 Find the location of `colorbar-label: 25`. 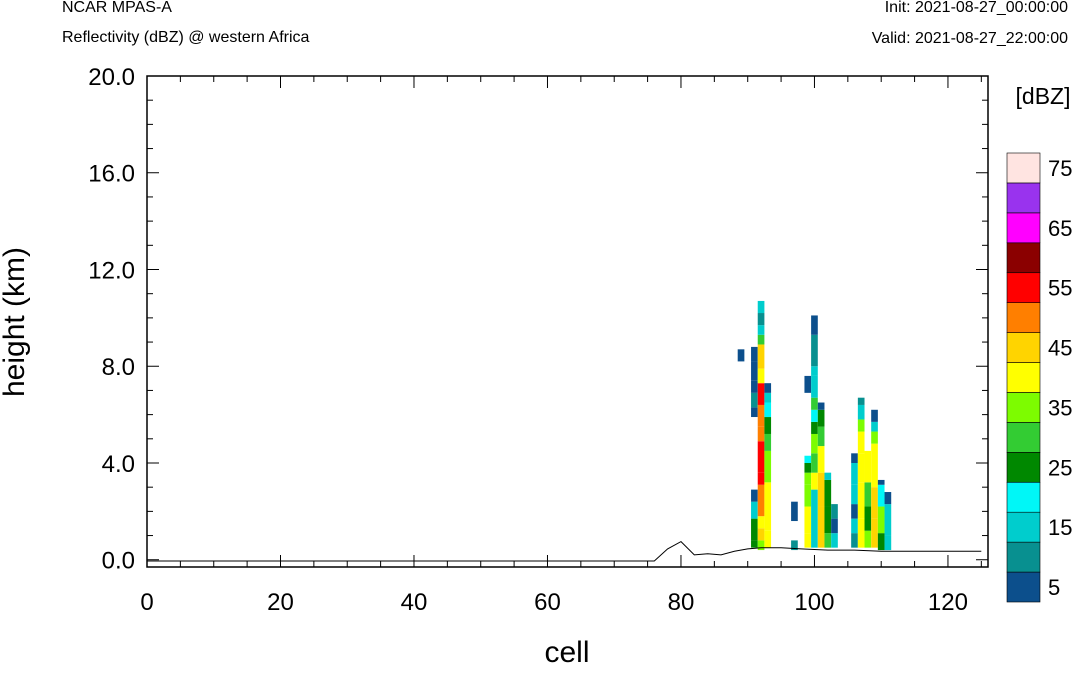

colorbar-label: 25 is located at coordinates (1060, 467).